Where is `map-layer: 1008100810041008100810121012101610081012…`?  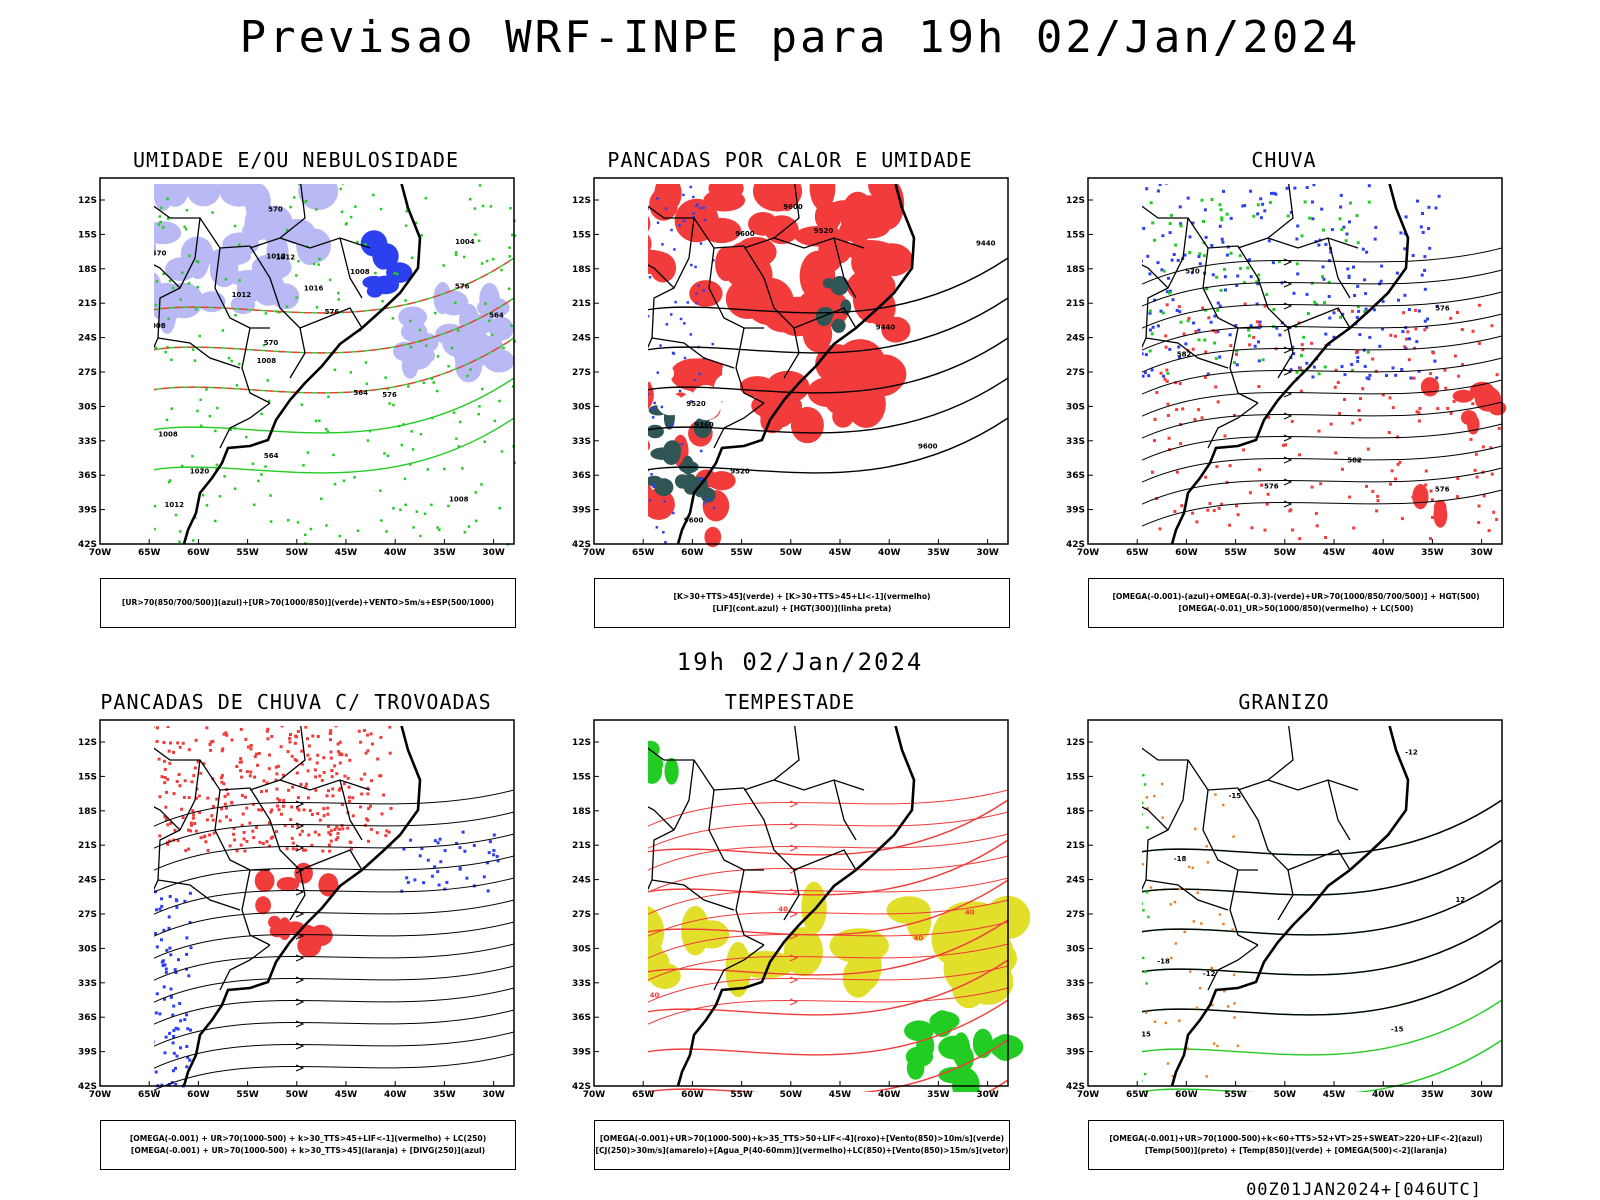
map-layer: 1008100810041008100810121012101610081012… is located at coordinates (334, 365).